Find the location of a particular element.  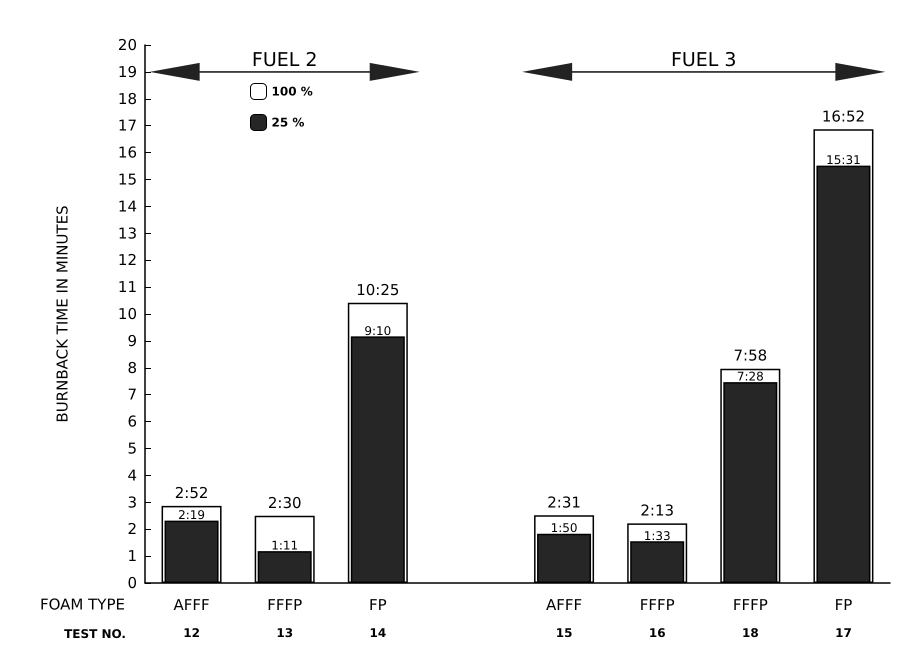

y-tick-label: 14 is located at coordinates (127, 206).